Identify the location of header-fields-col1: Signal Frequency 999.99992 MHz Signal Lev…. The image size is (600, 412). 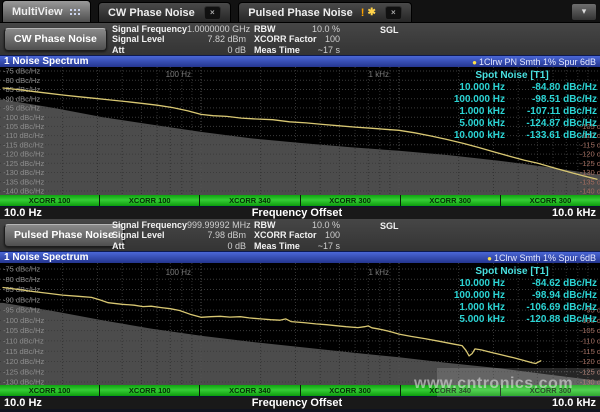
(181, 235).